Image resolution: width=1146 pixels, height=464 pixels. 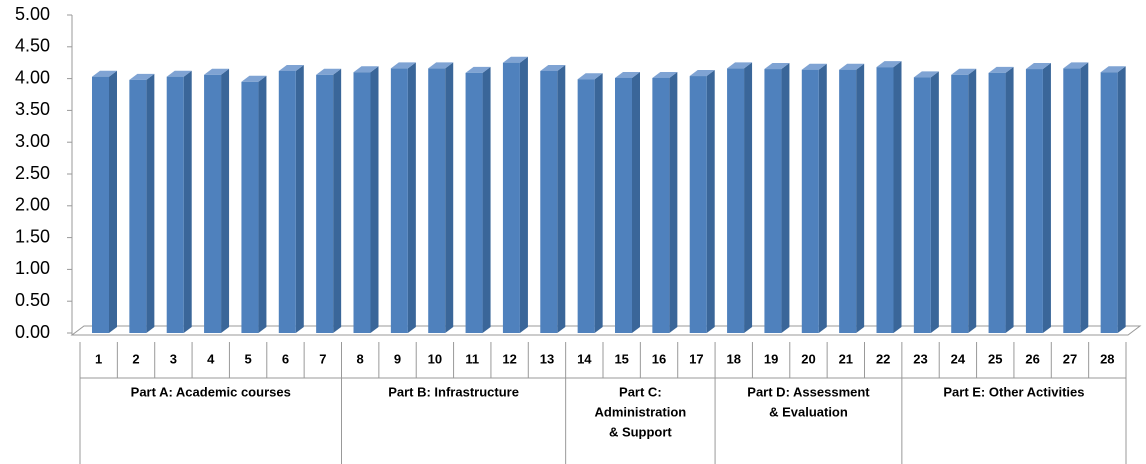 What do you see at coordinates (173, 358) in the screenshot?
I see `x-tick-label: 3` at bounding box center [173, 358].